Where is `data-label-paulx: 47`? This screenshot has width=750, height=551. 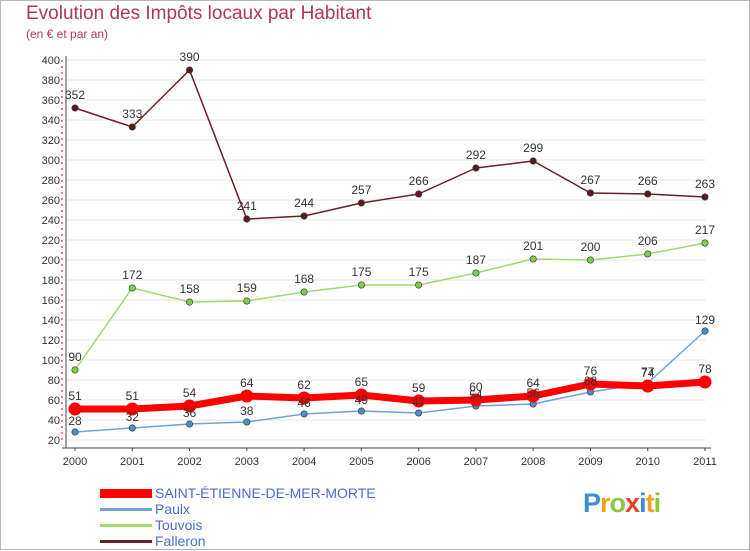 data-label-paulx: 47 is located at coordinates (419, 402).